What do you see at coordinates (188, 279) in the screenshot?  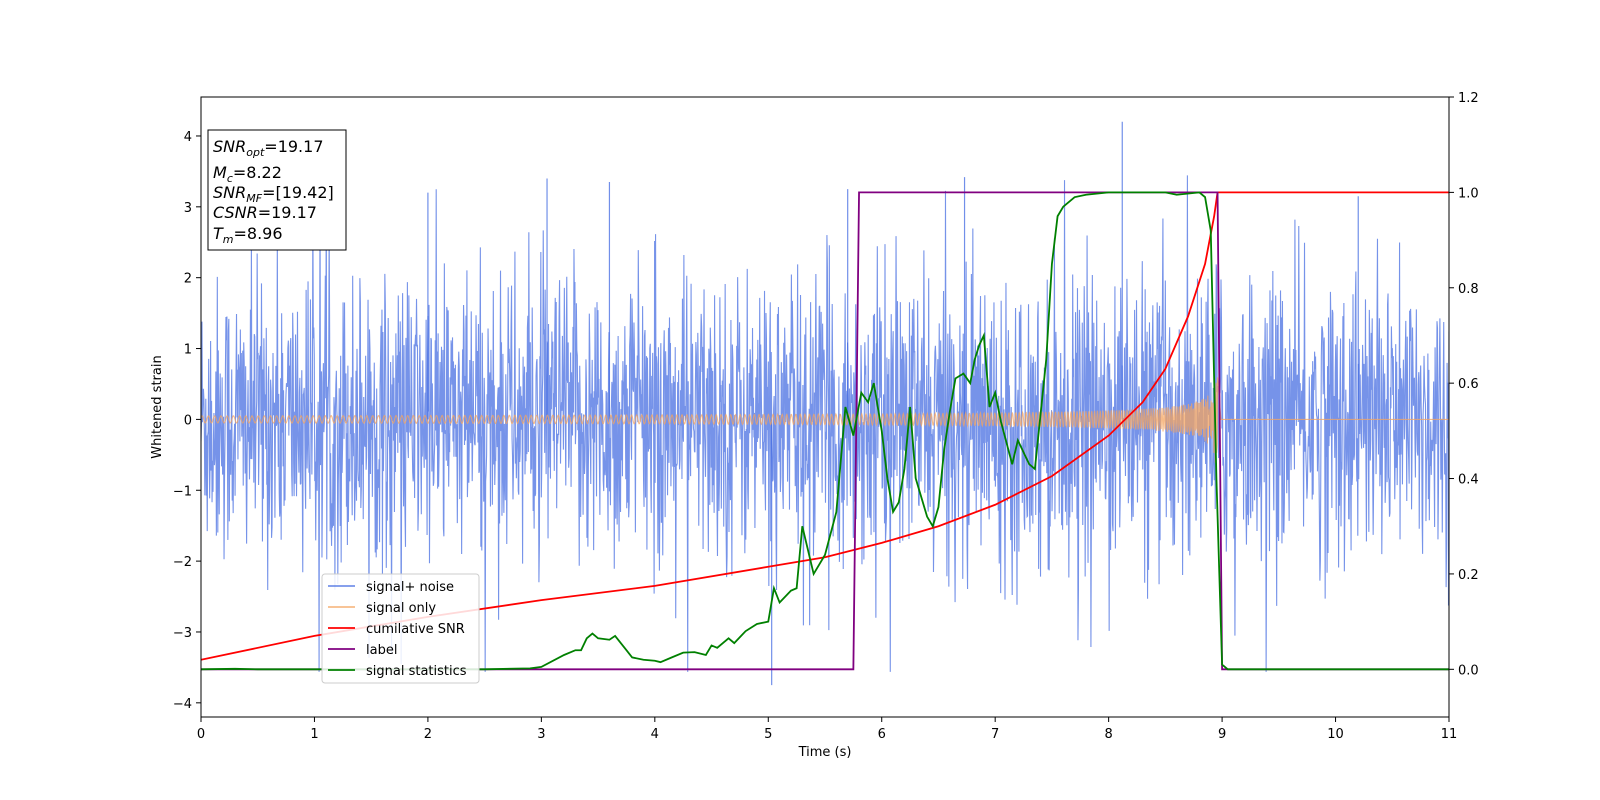 I see `y-left-tick-label: 2` at bounding box center [188, 279].